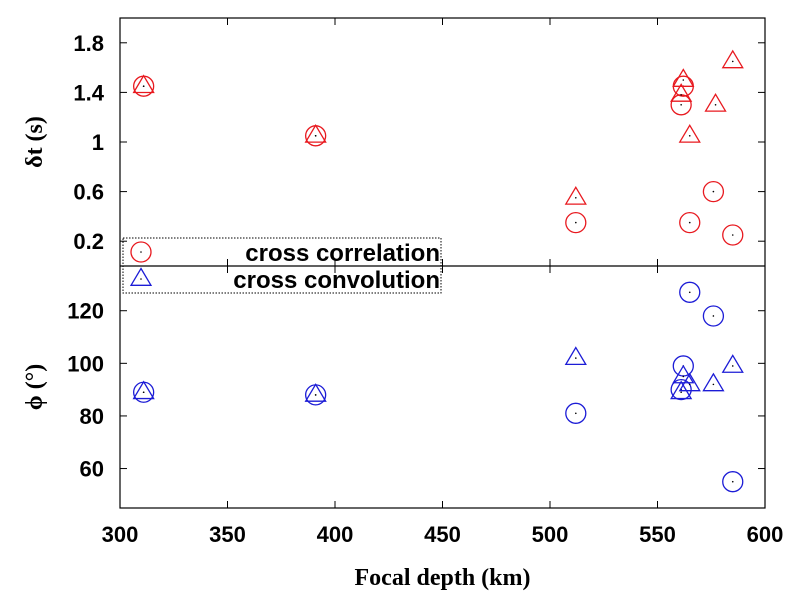 Image resolution: width=794 pixels, height=604 pixels. I want to click on y-tick-label-phi: 80, so click(92, 416).